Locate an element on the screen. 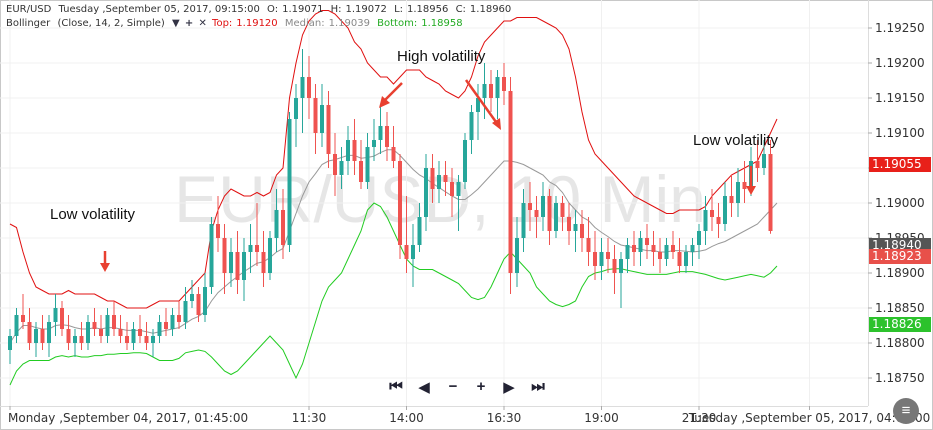 This screenshot has height=430, width=933. y-tick-label: 1.19000 is located at coordinates (900, 203).